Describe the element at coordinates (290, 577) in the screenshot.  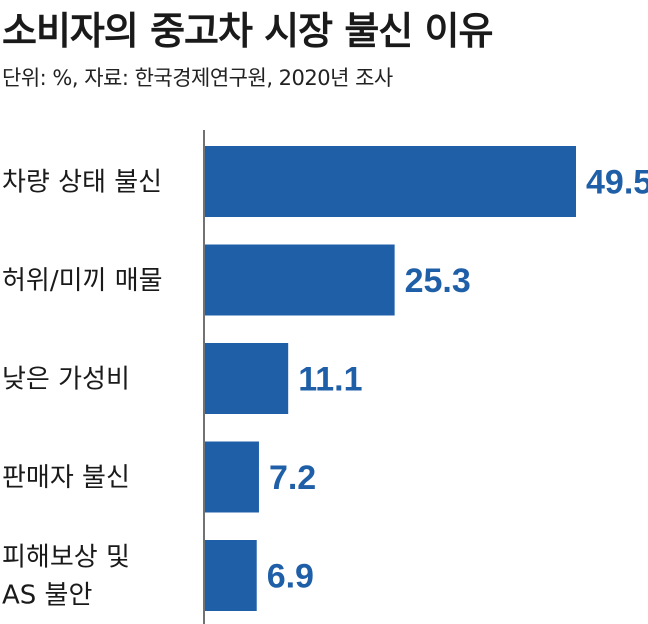
I see `value-label: 6.9` at that location.